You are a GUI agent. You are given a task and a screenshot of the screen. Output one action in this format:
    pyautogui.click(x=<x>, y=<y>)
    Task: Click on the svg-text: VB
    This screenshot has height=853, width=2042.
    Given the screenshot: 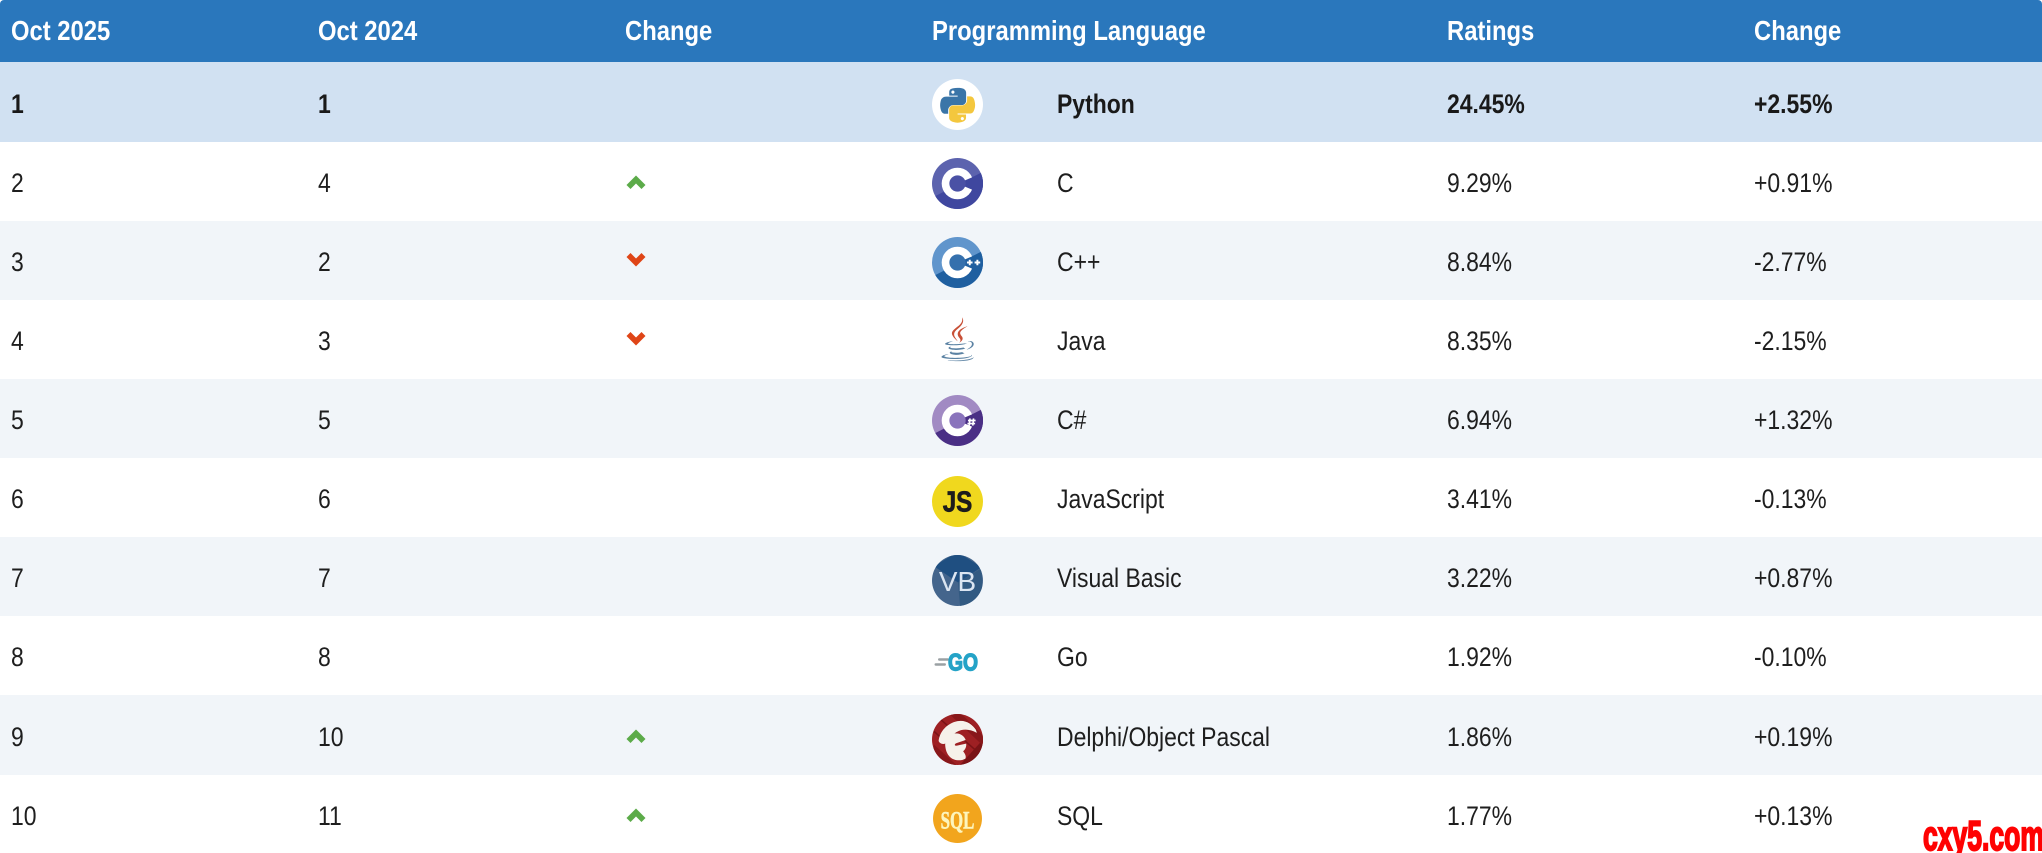 What is the action you would take?
    pyautogui.click(x=957, y=581)
    